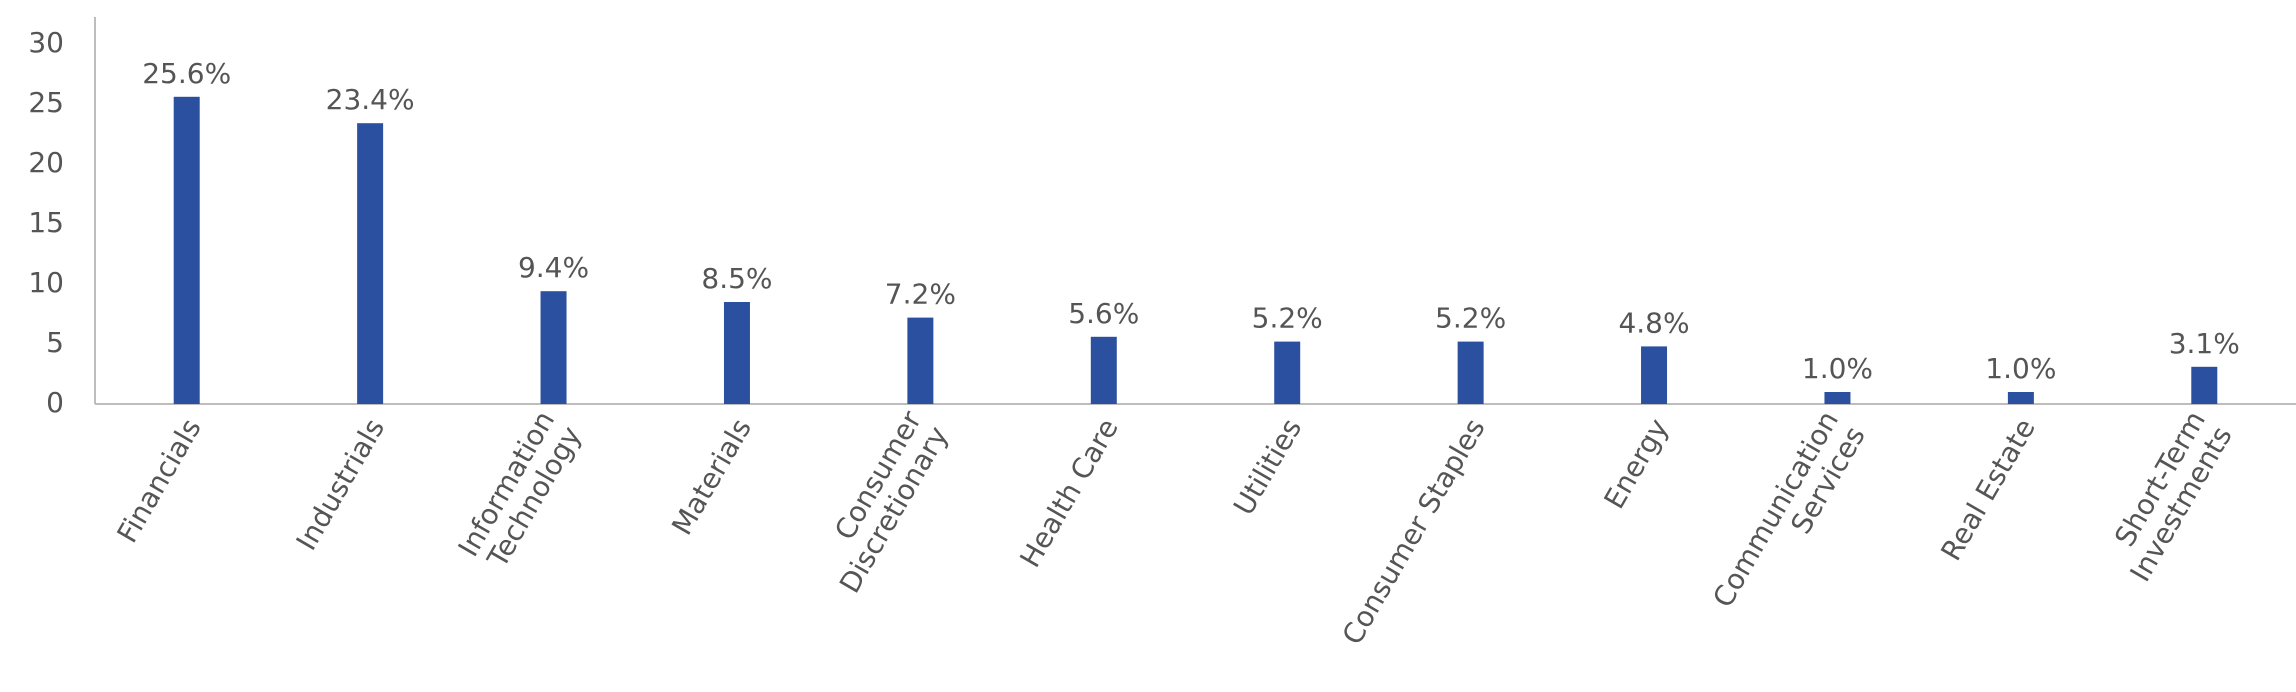 This screenshot has width=2296, height=692. I want to click on x-tick-label-line: Utilities, so click(1267, 467).